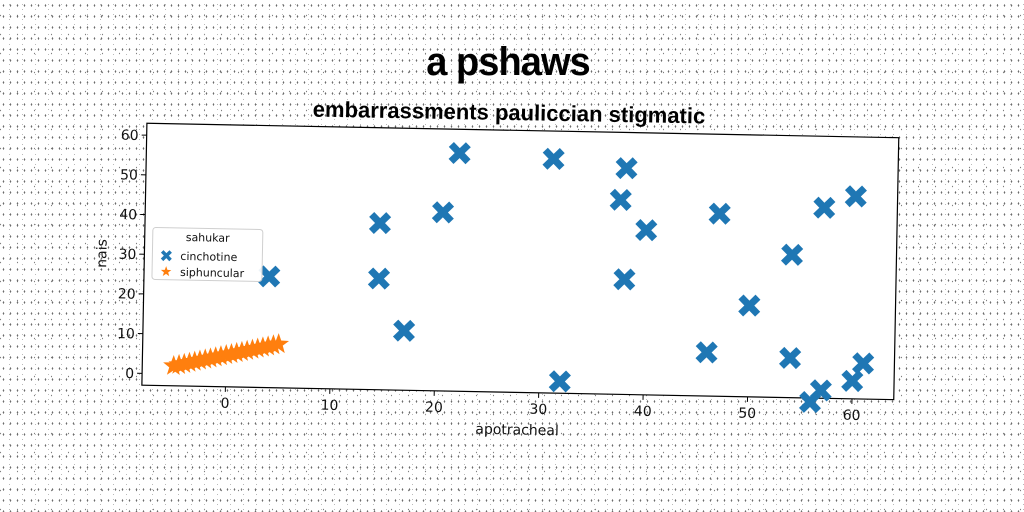  Describe the element at coordinates (747, 414) in the screenshot. I see `x-tick-label: 50` at that location.